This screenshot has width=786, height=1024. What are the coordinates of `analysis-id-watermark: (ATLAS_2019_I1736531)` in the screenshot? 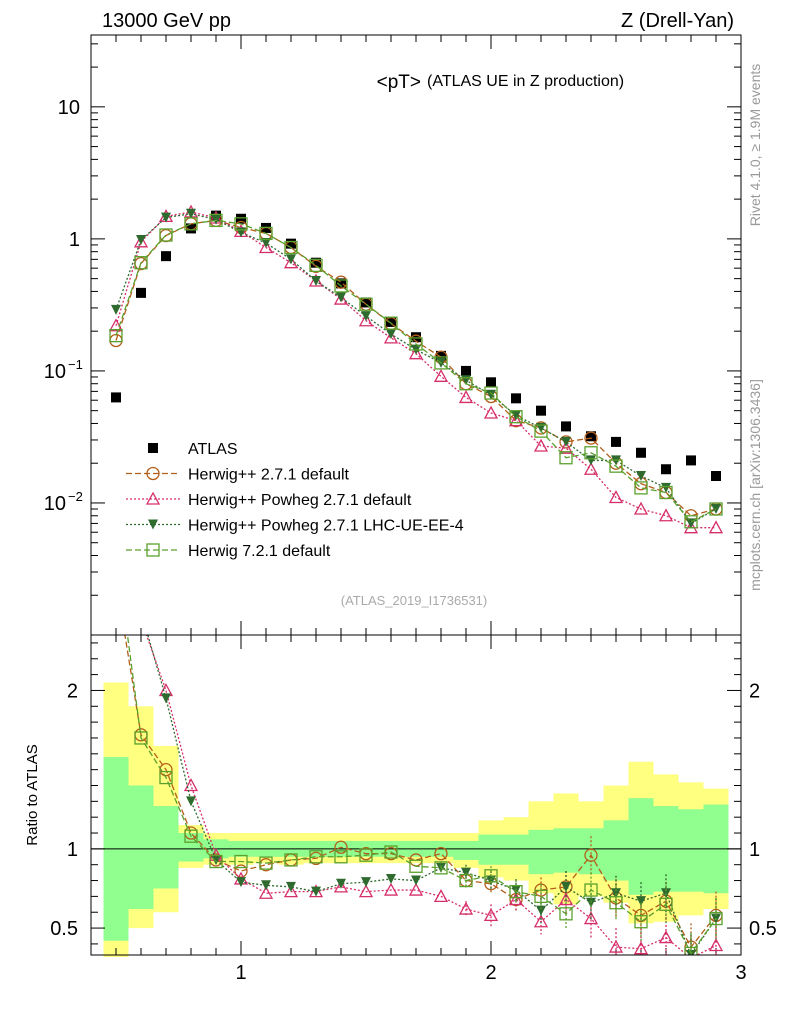 It's located at (414, 600).